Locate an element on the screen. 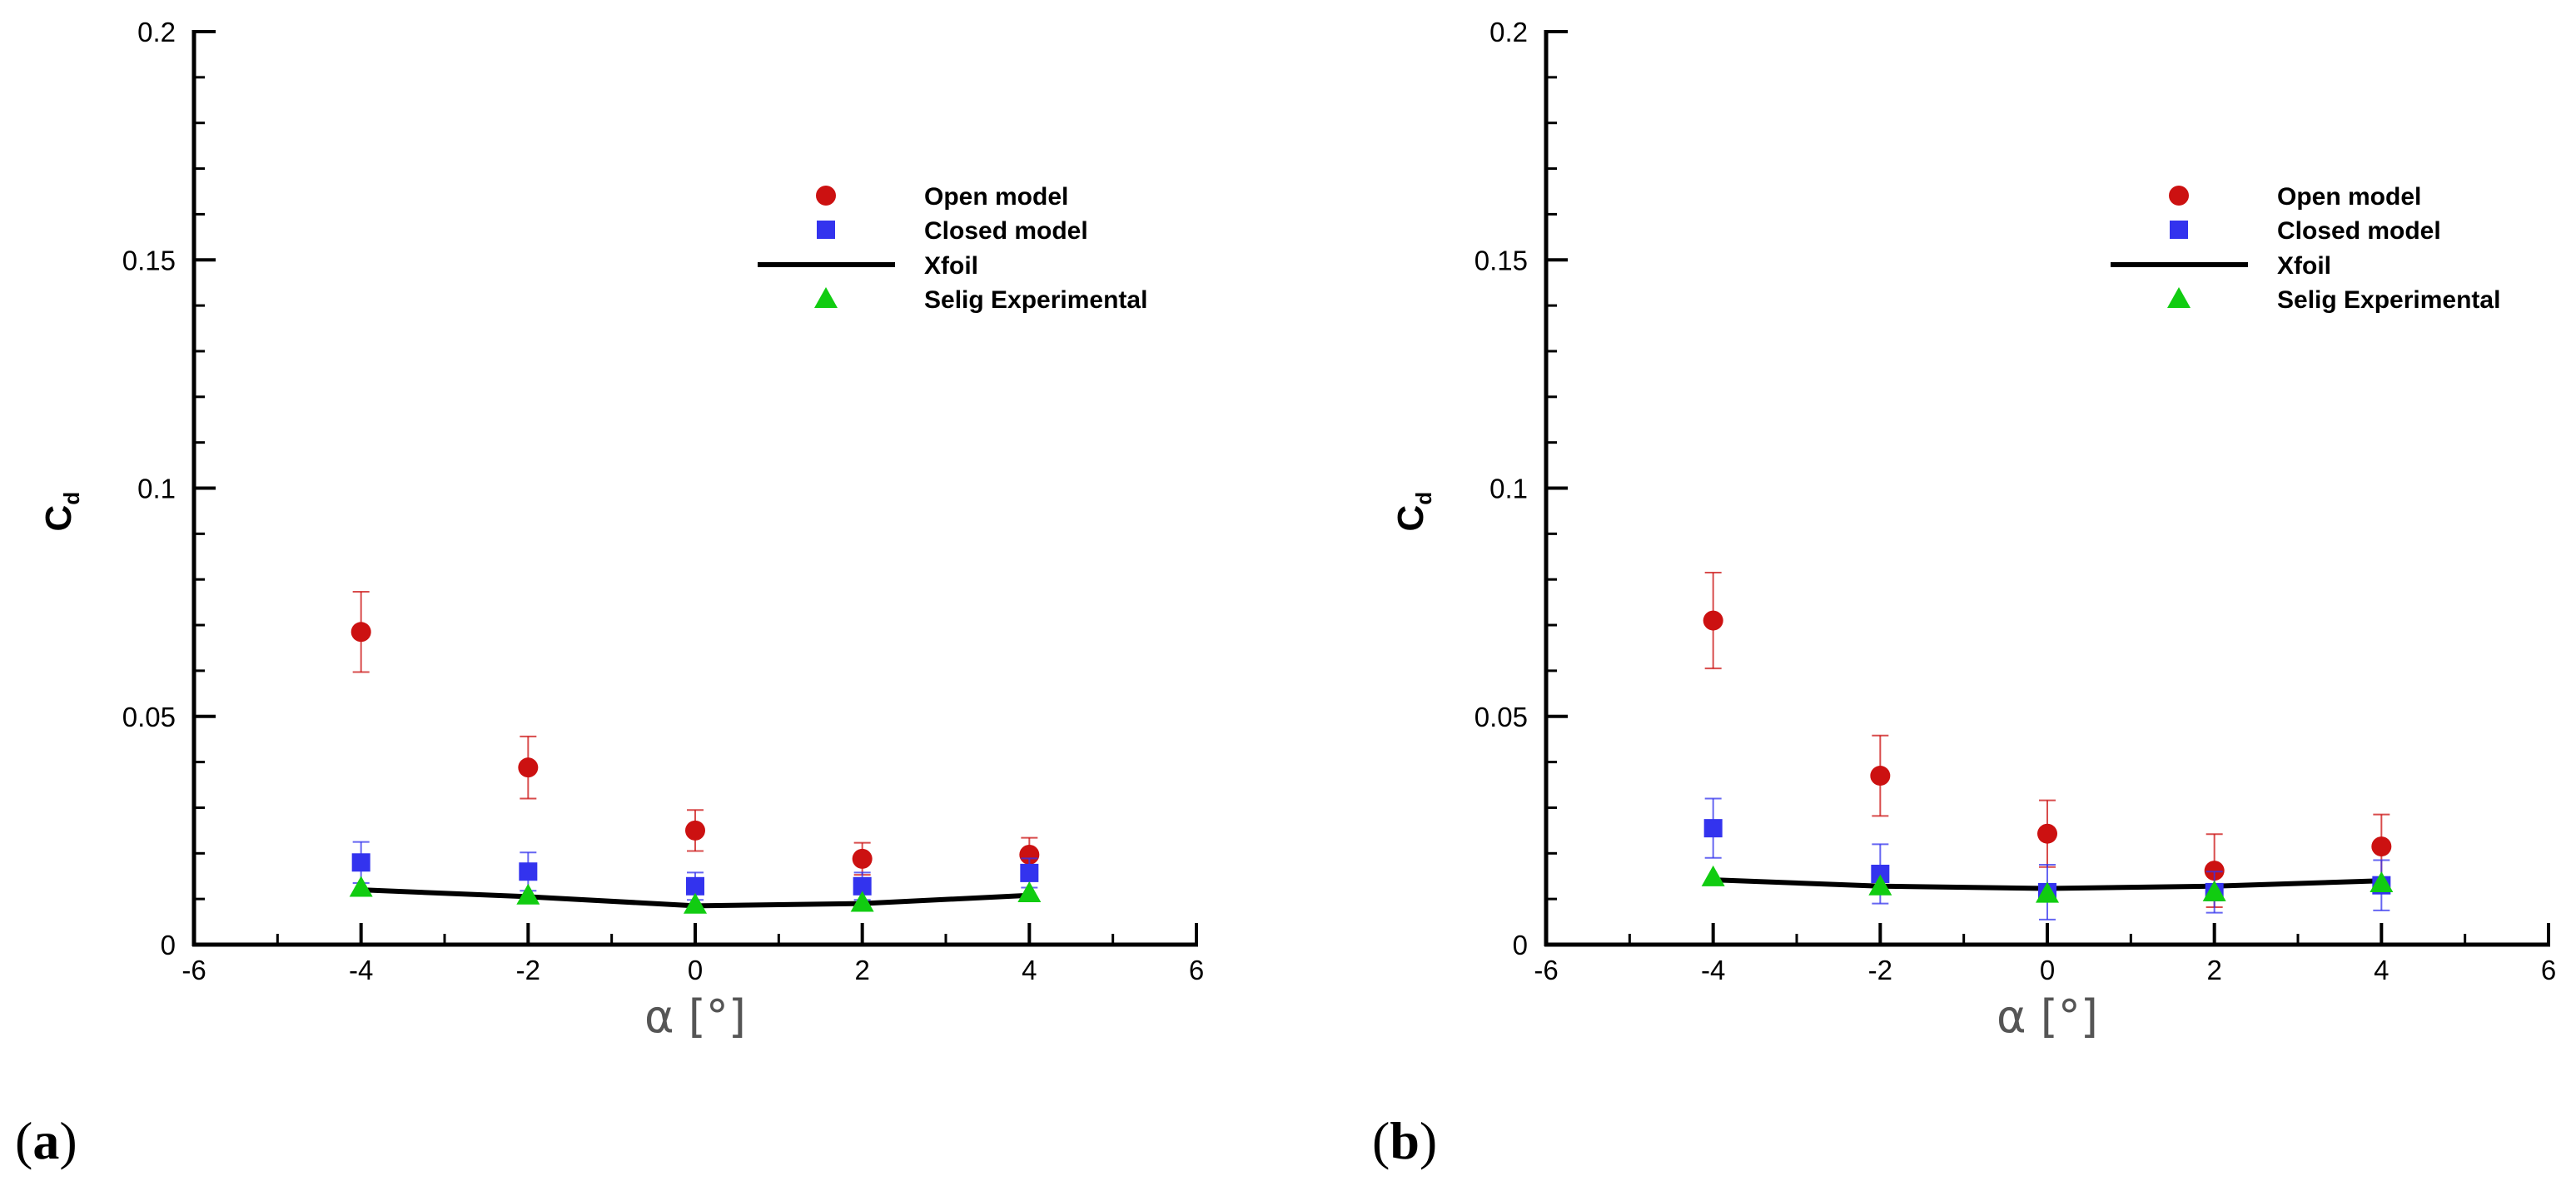 The height and width of the screenshot is (1181, 2576). panel-label: (a) is located at coordinates (46, 1140).